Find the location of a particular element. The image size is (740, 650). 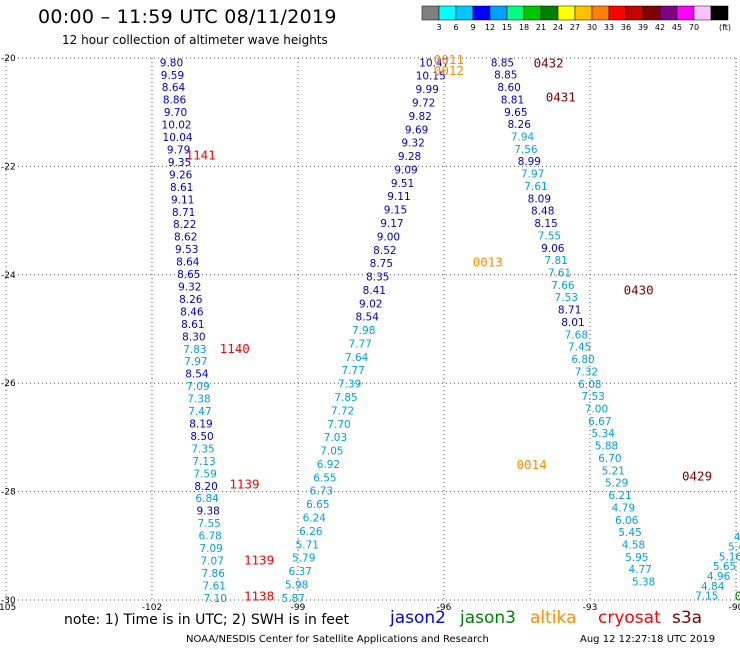

wave-height-value: 7.86 is located at coordinates (214, 574).